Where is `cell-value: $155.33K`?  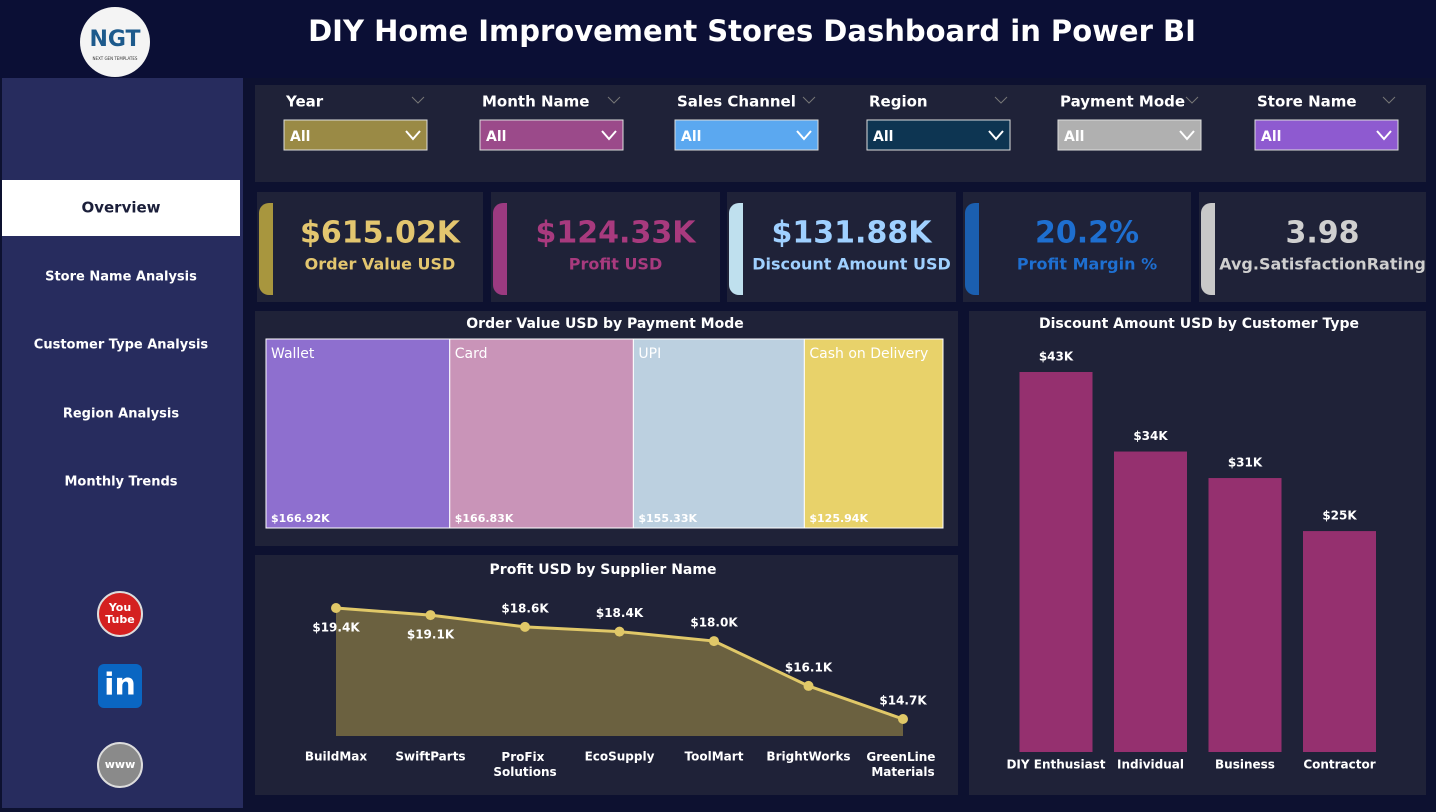
cell-value: $155.33K is located at coordinates (667, 518).